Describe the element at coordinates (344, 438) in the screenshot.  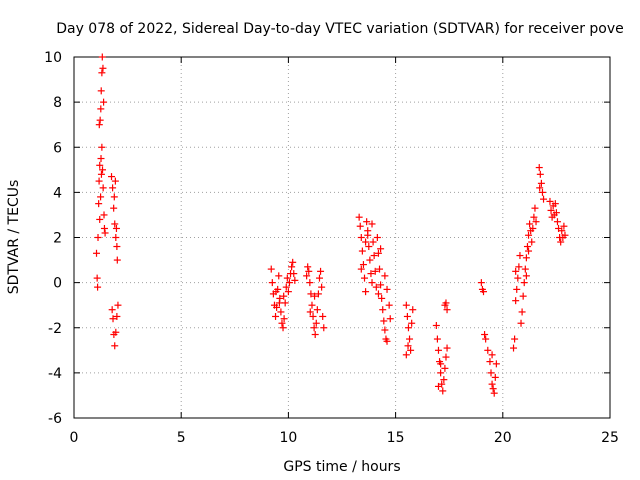
I see `x-tick-labels: 0 5 10 15 20 25` at that location.